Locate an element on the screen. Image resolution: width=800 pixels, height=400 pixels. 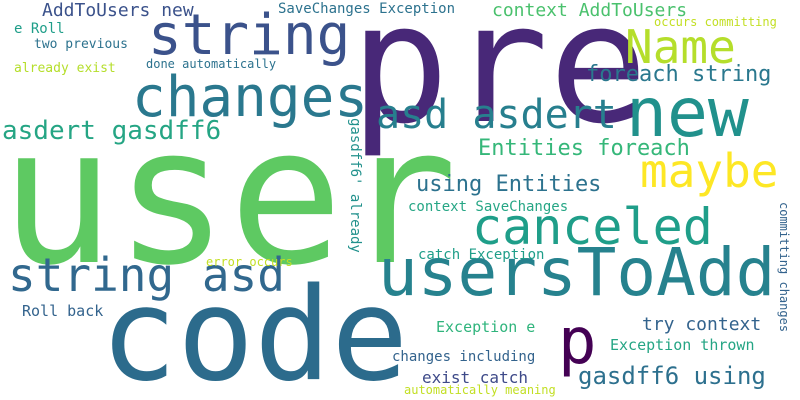
word-asd-asdert: asd asdert is located at coordinates (496, 115).